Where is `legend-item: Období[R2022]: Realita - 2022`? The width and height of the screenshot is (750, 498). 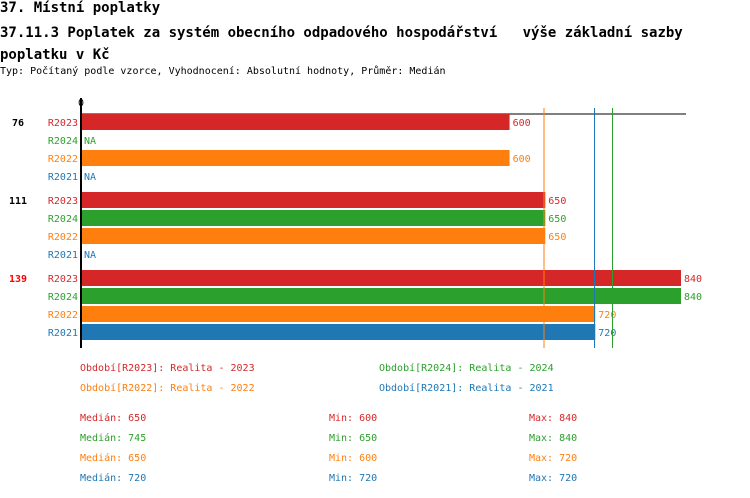
legend-item: Období[R2022]: Realita - 2022 is located at coordinates (167, 388).